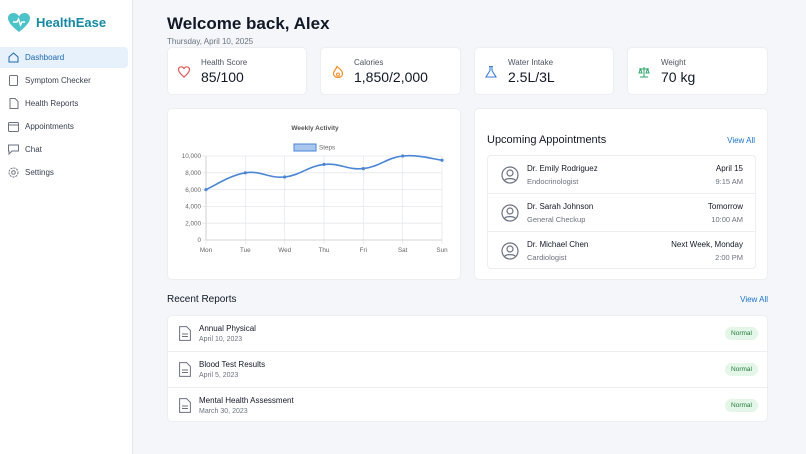 This screenshot has height=454, width=806. Describe the element at coordinates (202, 299) in the screenshot. I see `section-title: Recent Reports` at that location.